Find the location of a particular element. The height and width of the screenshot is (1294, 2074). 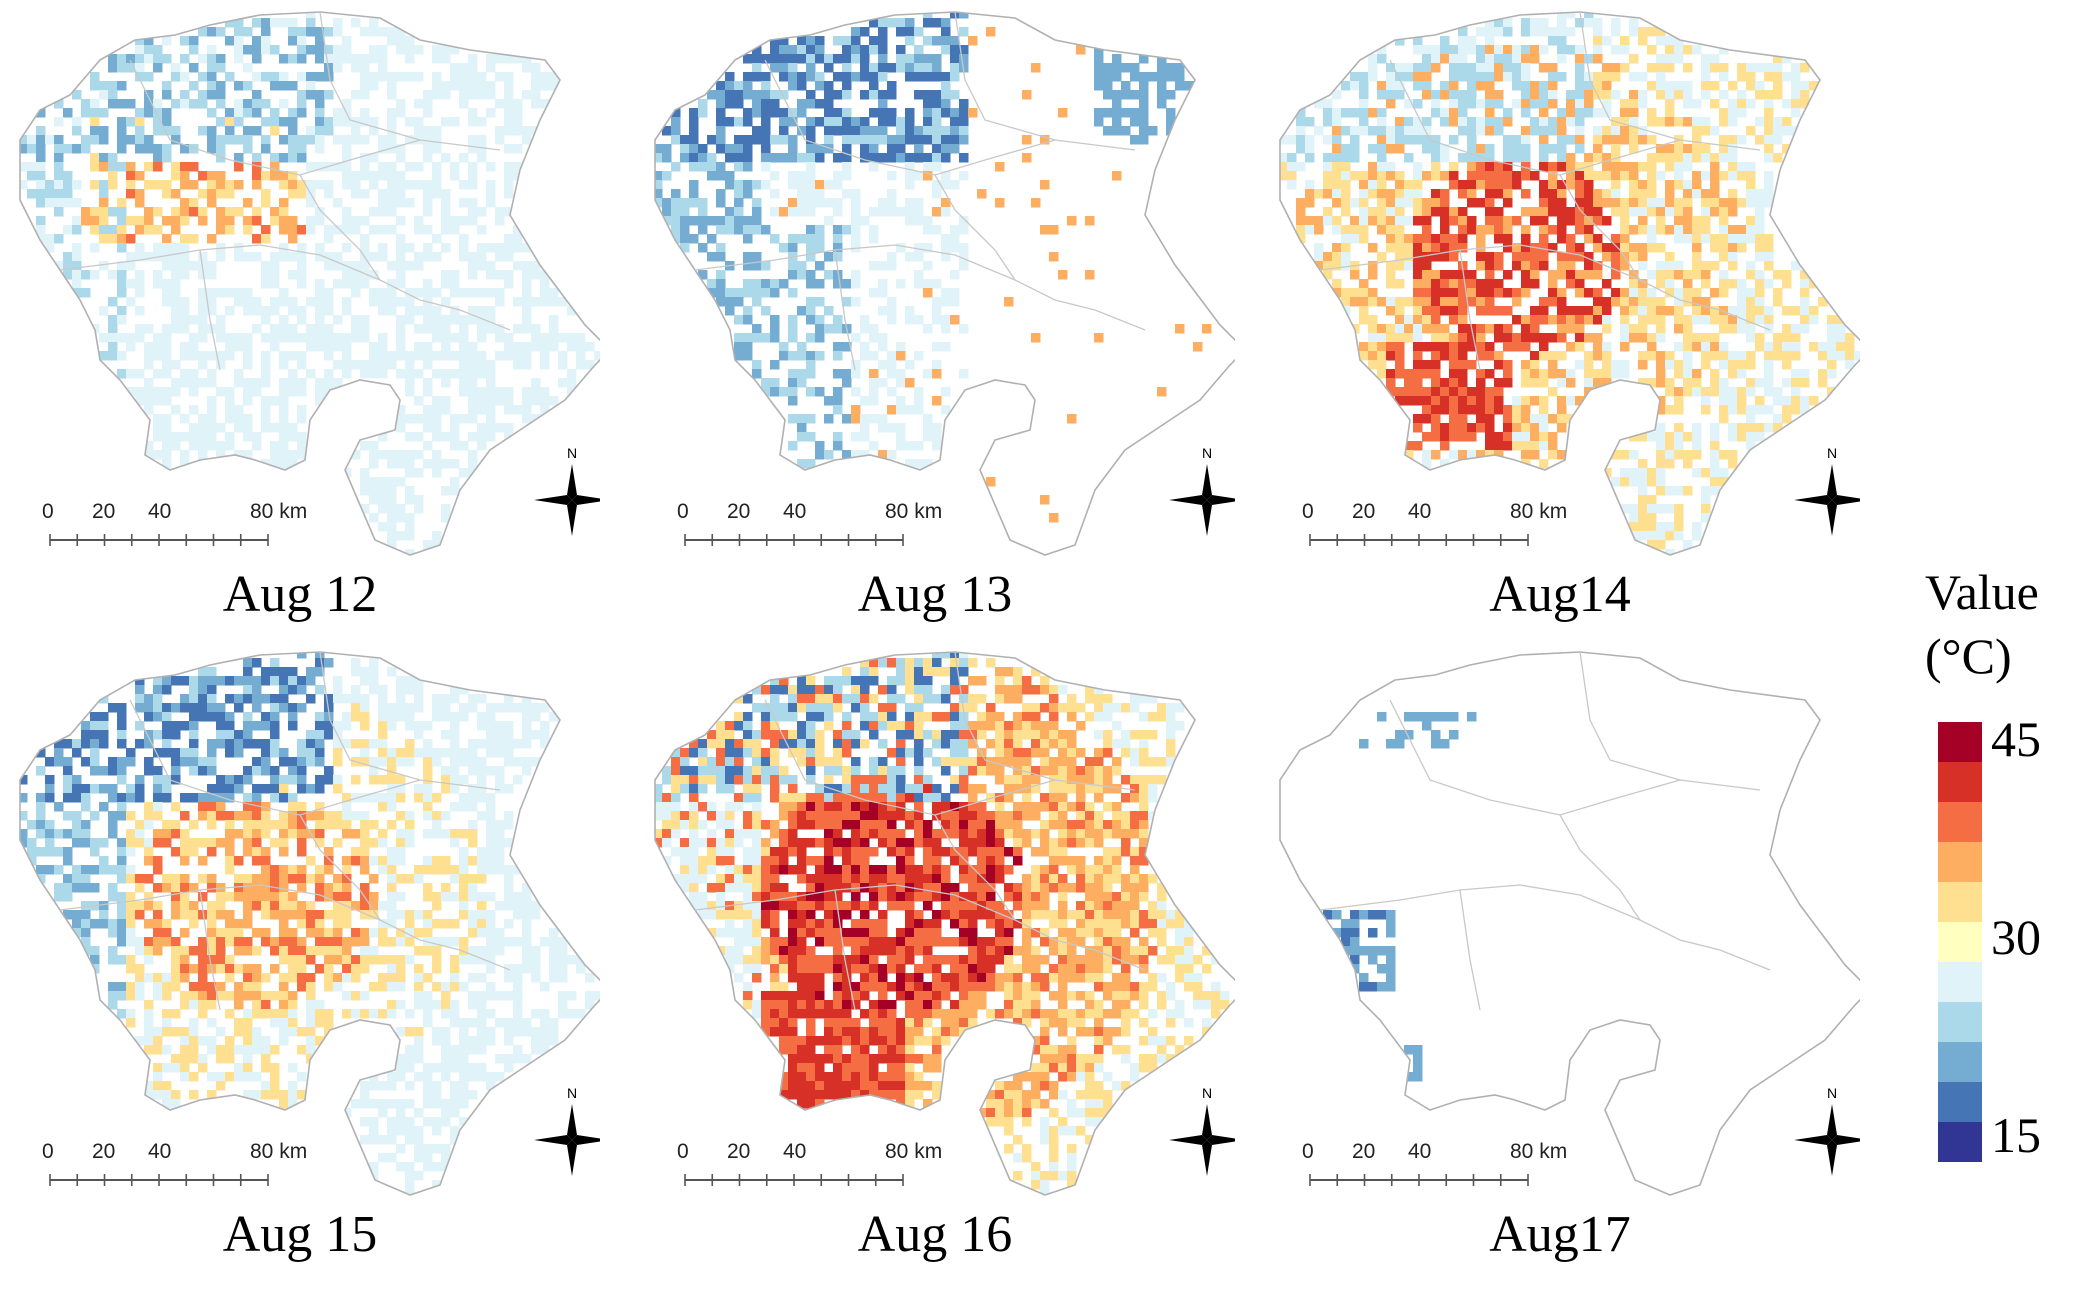

date-label: Aug 13 is located at coordinates (935, 594).